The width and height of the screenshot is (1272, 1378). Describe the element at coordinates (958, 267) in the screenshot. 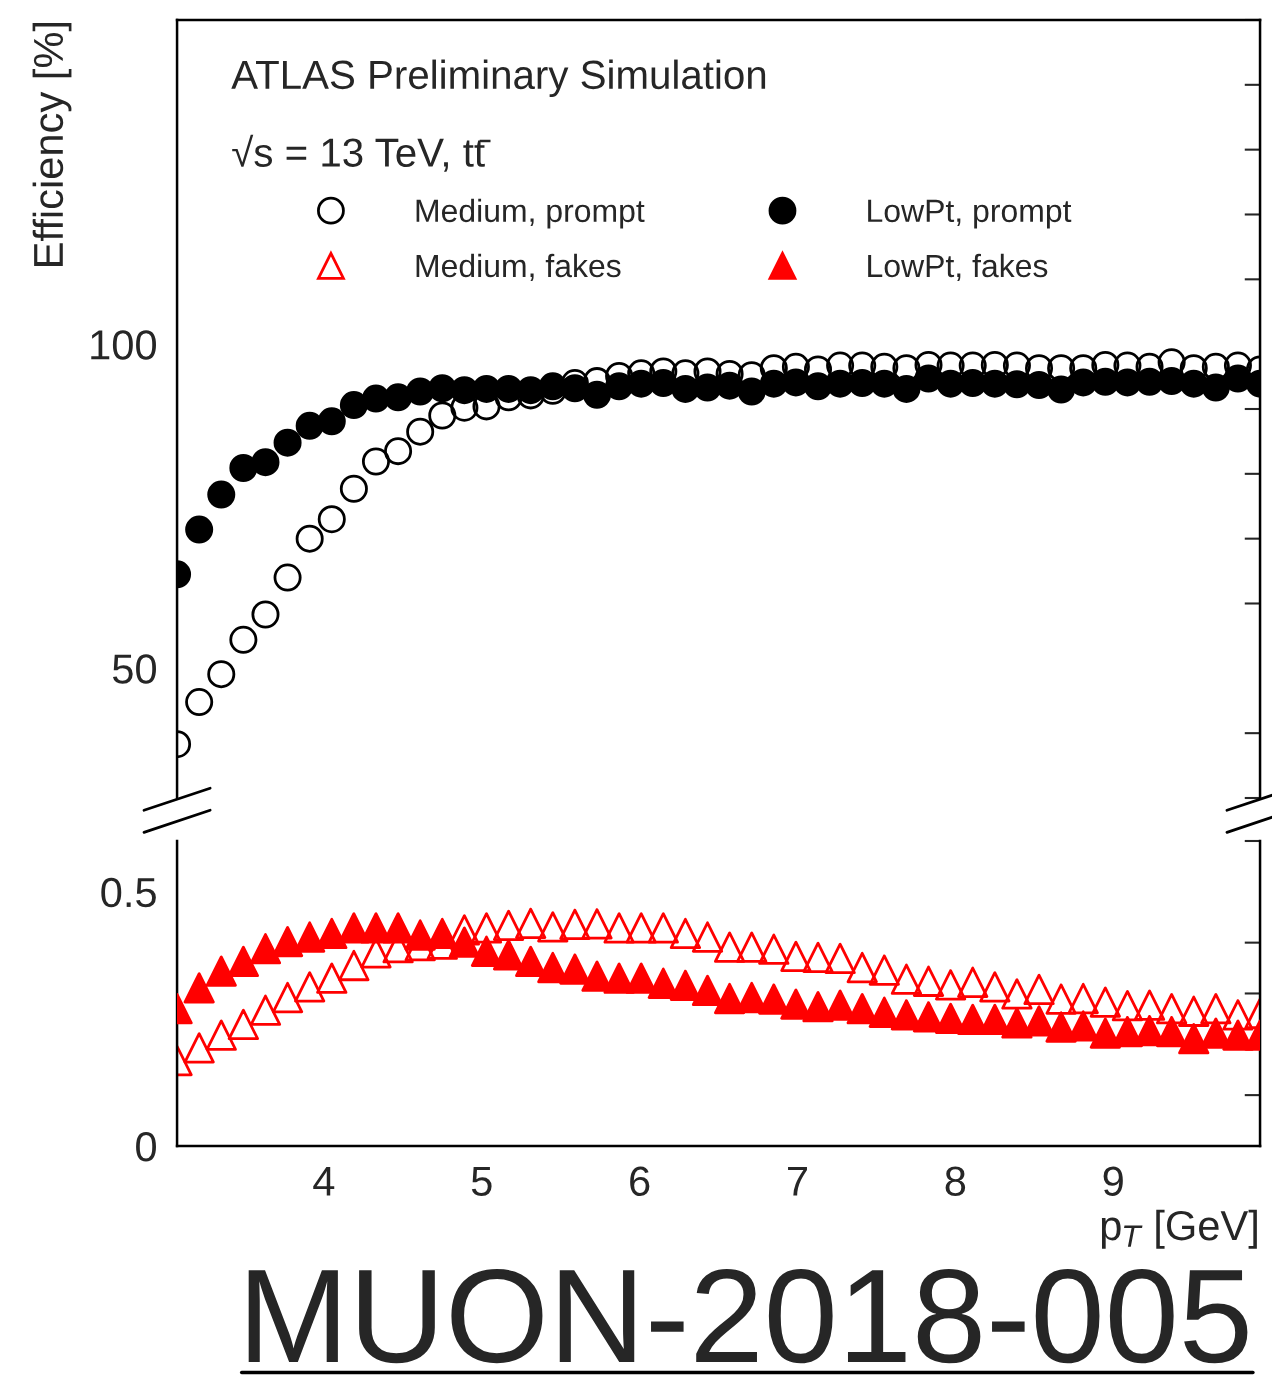

I see `legend-label: LowPt, fakes` at that location.